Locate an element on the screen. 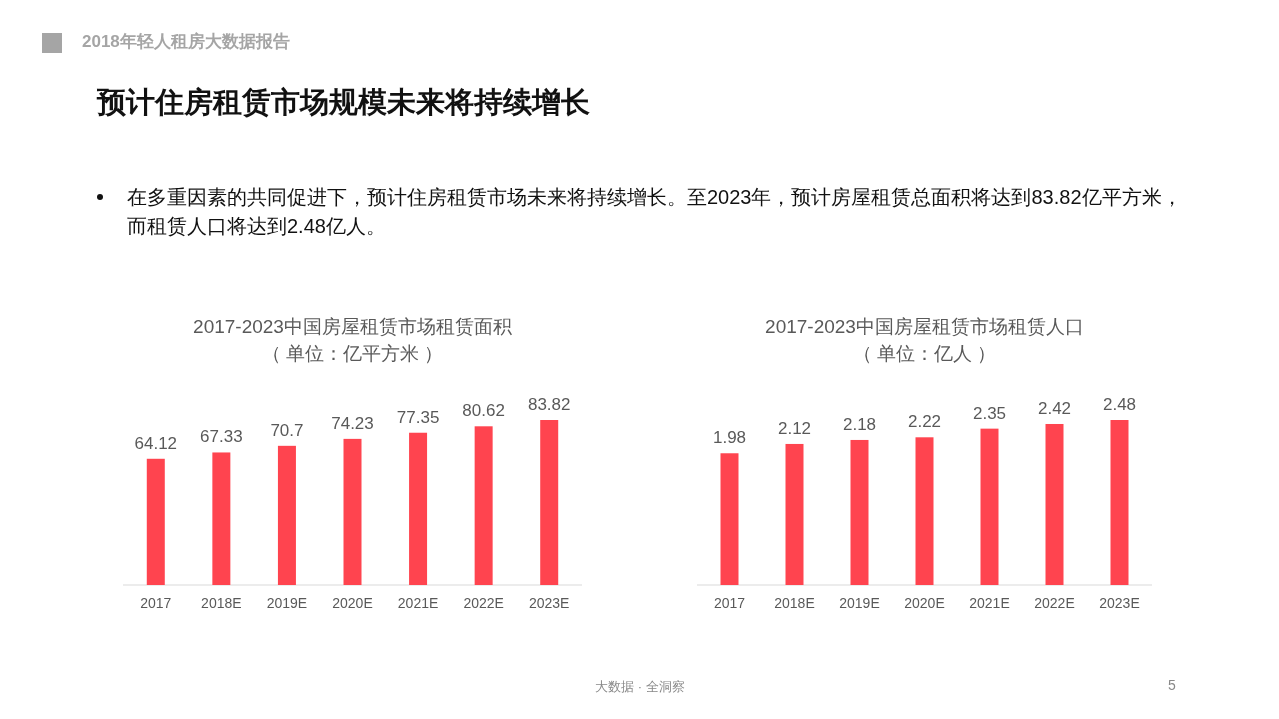  chart-subtitle: （ 单位：亿人 ） is located at coordinates (924, 353).